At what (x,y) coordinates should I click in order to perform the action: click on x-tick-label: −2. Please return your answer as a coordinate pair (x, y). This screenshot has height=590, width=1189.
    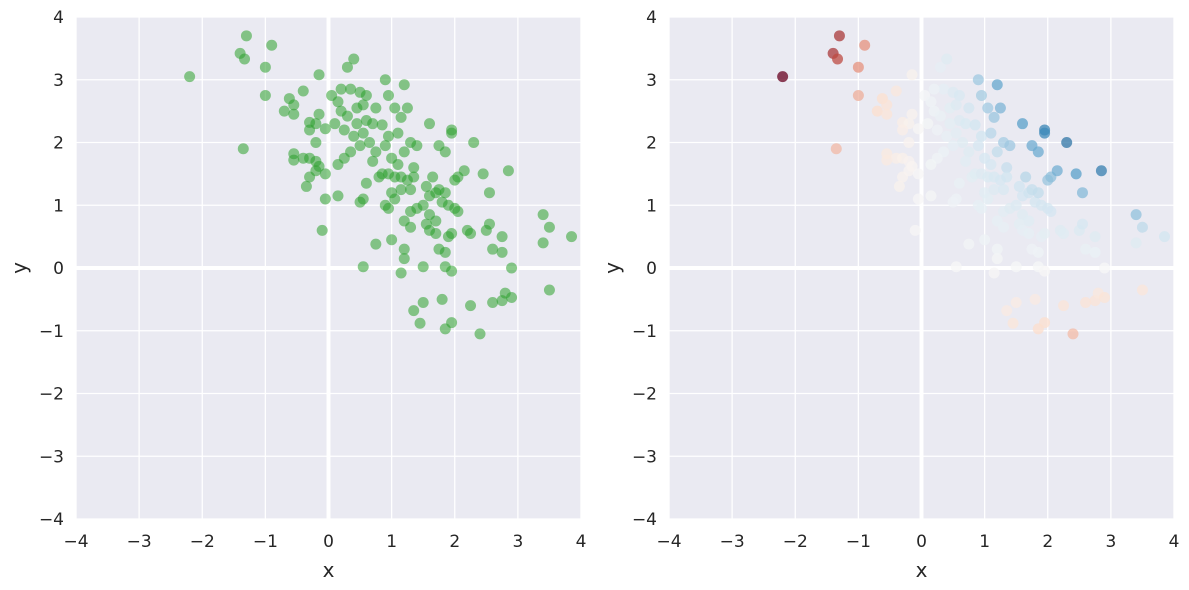
    Looking at the image, I should click on (202, 542).